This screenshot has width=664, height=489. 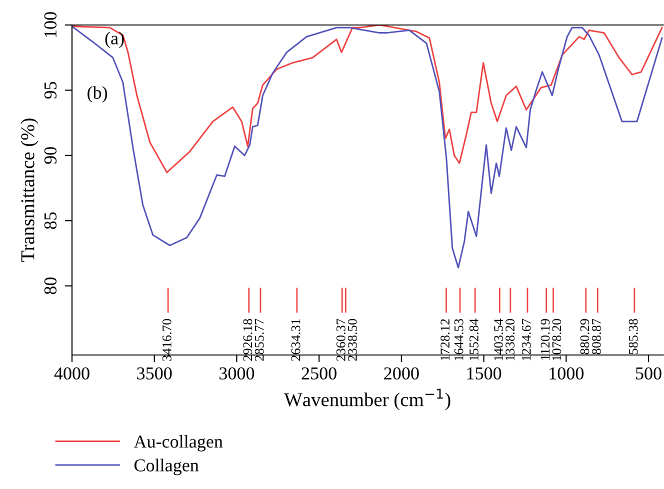 I want to click on ref-line-label: 2360.37, so click(x=341, y=339).